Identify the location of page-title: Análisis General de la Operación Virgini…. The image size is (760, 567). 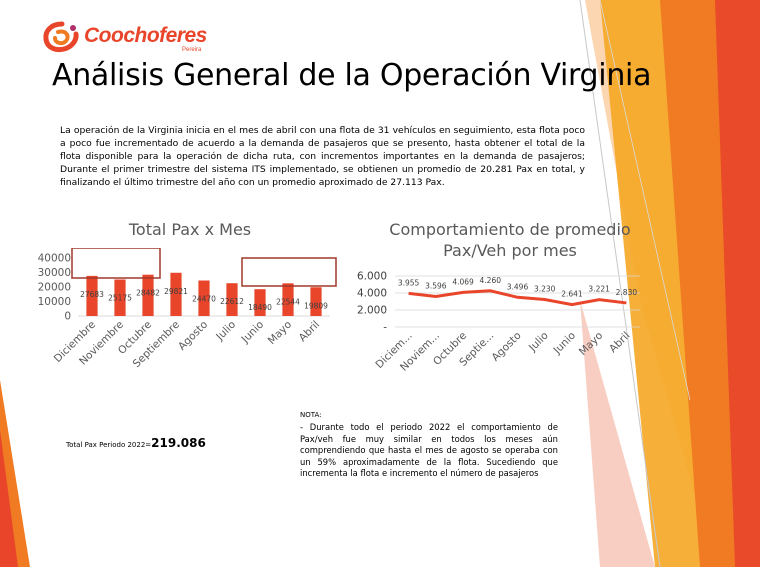
(352, 75).